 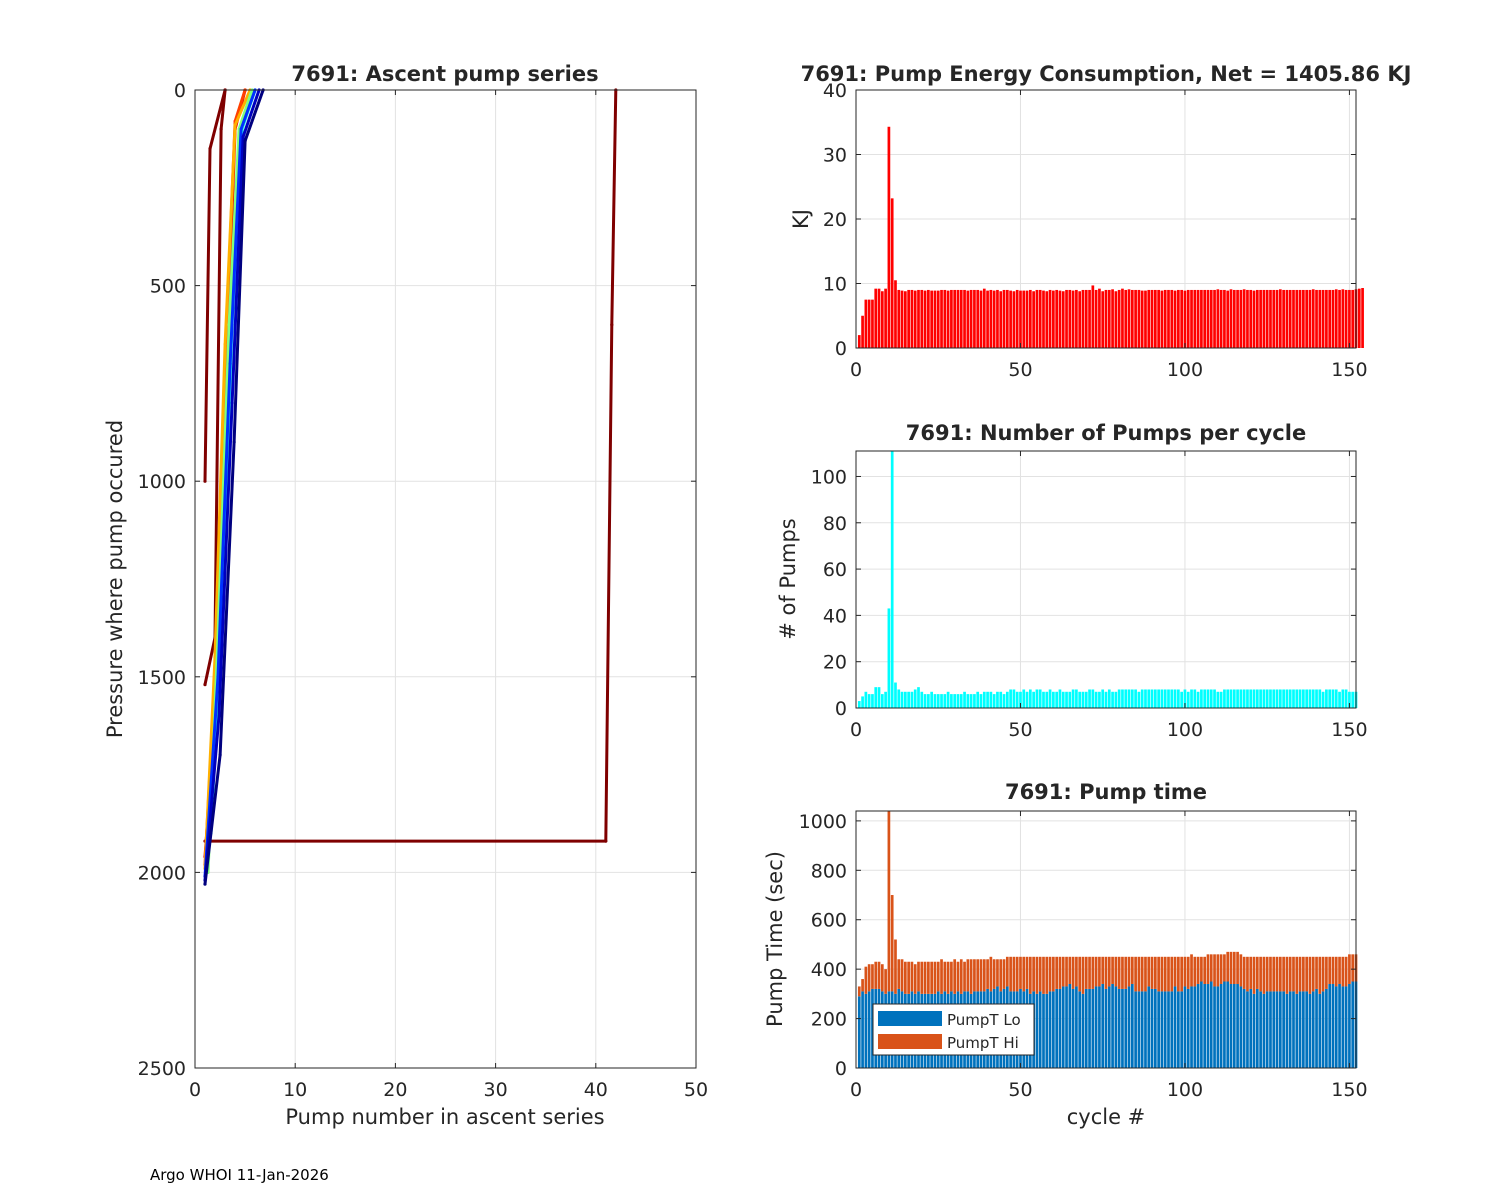 What do you see at coordinates (835, 285) in the screenshot?
I see `y-tick-label: 10` at bounding box center [835, 285].